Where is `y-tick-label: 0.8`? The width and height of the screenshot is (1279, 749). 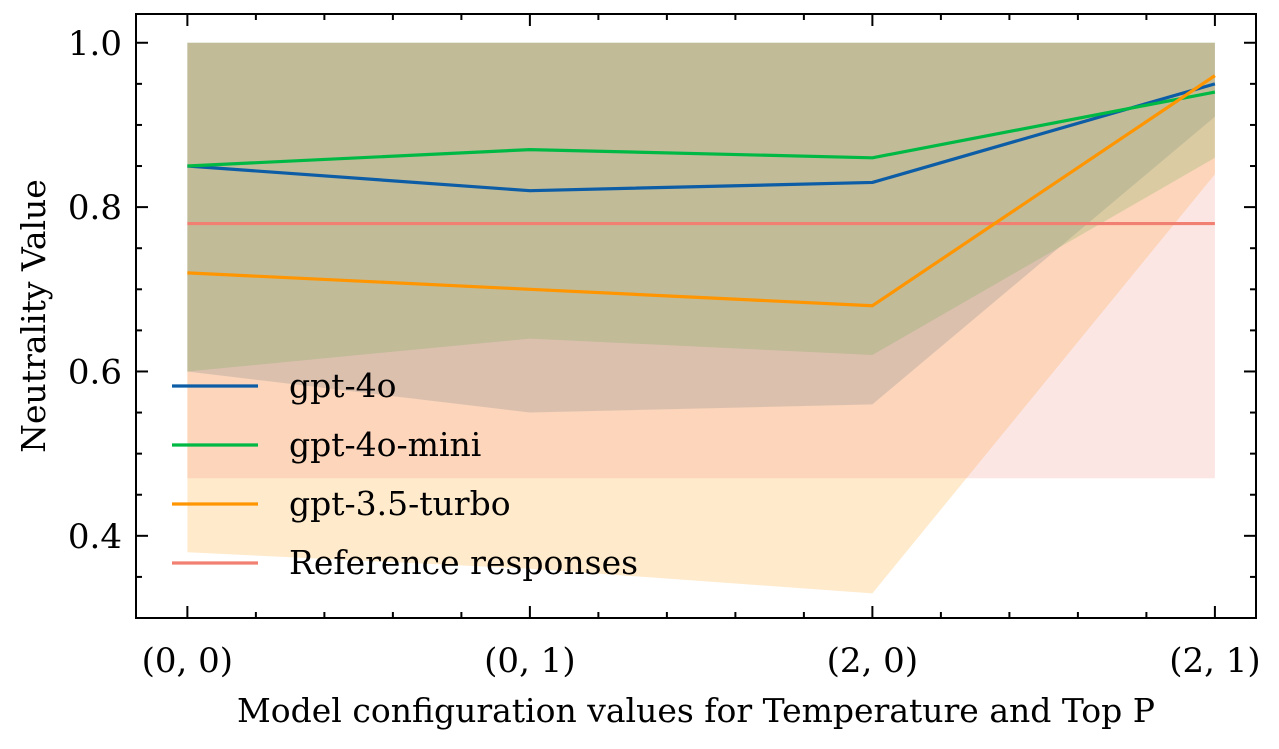 y-tick-label: 0.8 is located at coordinates (95, 208).